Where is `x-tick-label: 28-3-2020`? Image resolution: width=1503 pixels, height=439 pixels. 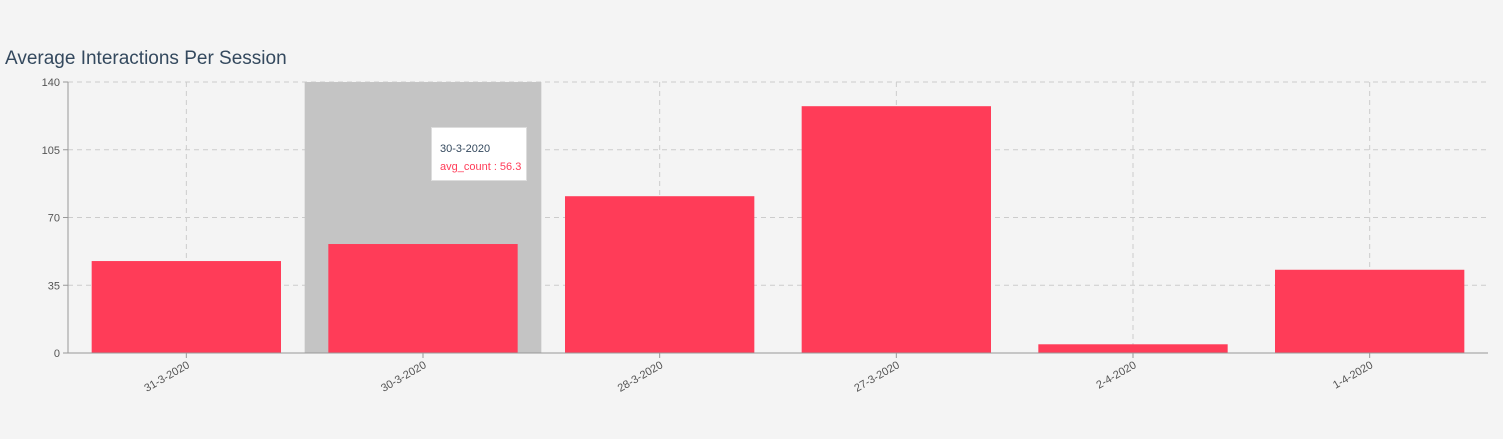
x-tick-label: 28-3-2020 is located at coordinates (640, 376).